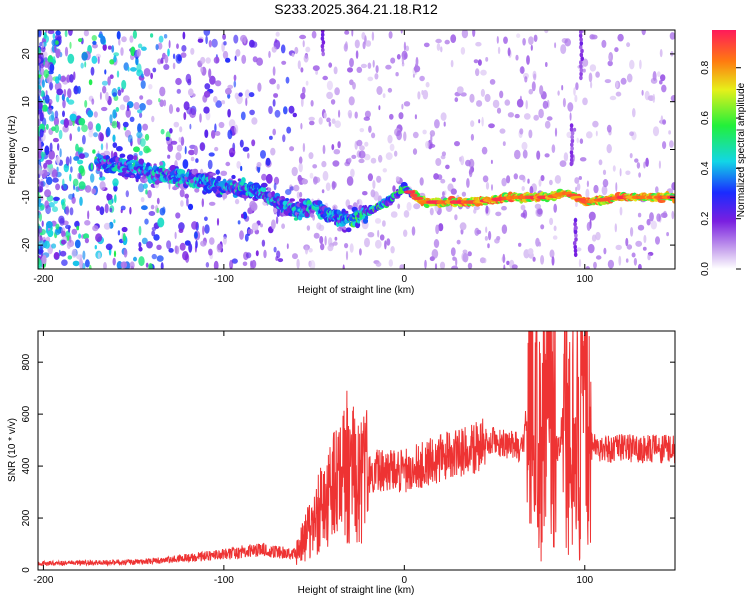 Image resolution: width=750 pixels, height=600 pixels. What do you see at coordinates (43, 279) in the screenshot?
I see `x-tick-label: -200` at bounding box center [43, 279].